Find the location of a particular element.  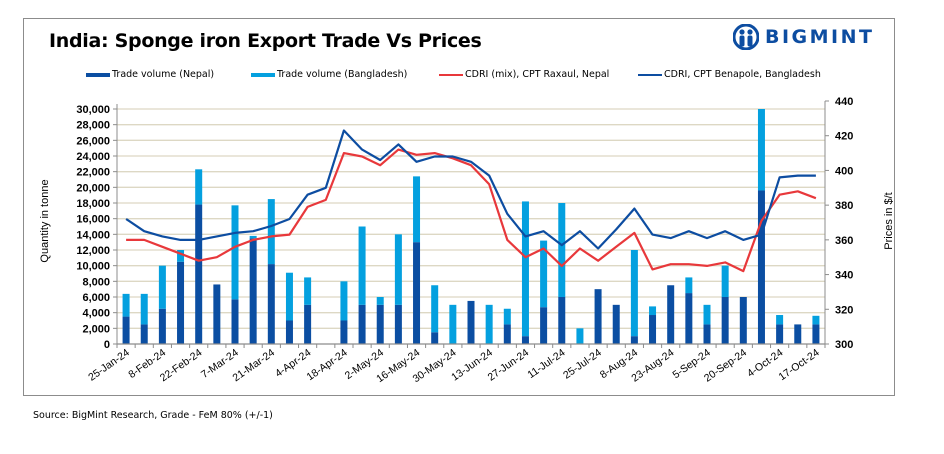

legend-item-benapole-price: CDRI, CPT Benapole, Bangladesh is located at coordinates (729, 74).